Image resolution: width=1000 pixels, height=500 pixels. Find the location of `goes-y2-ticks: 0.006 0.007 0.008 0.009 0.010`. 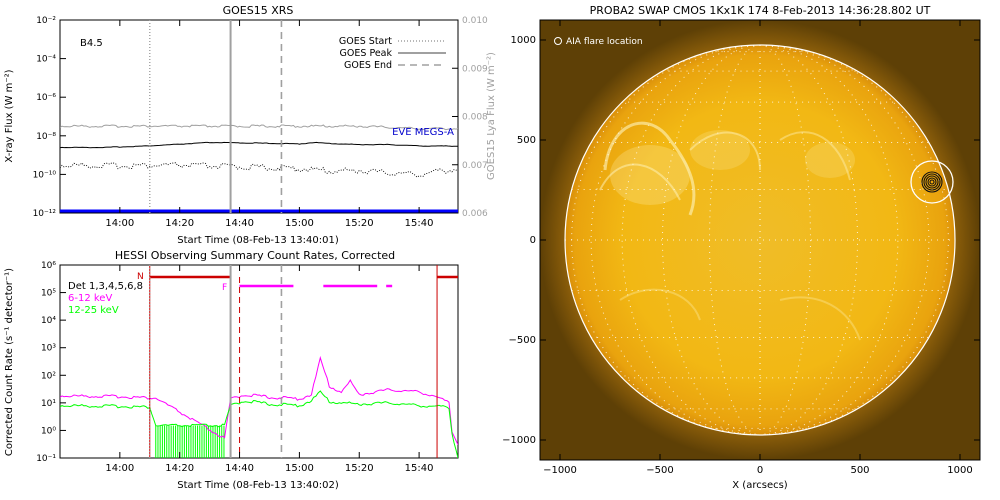

goes-y2-ticks: 0.006 0.007 0.008 0.009 0.010 is located at coordinates (470, 117).